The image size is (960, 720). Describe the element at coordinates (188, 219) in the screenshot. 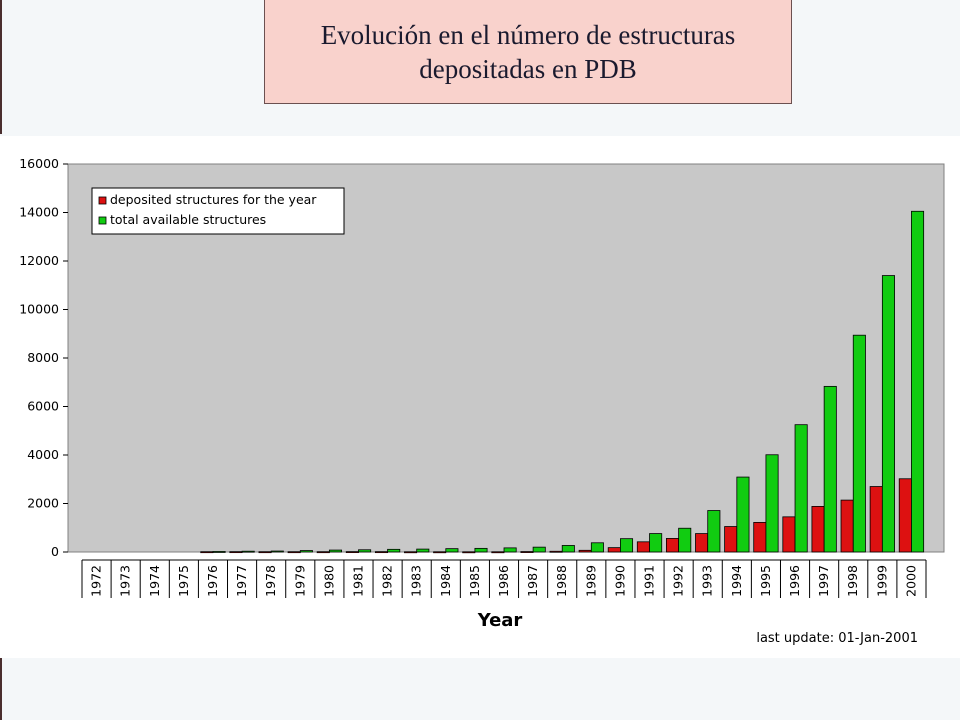

I see `legend-label-total: total available structures` at that location.